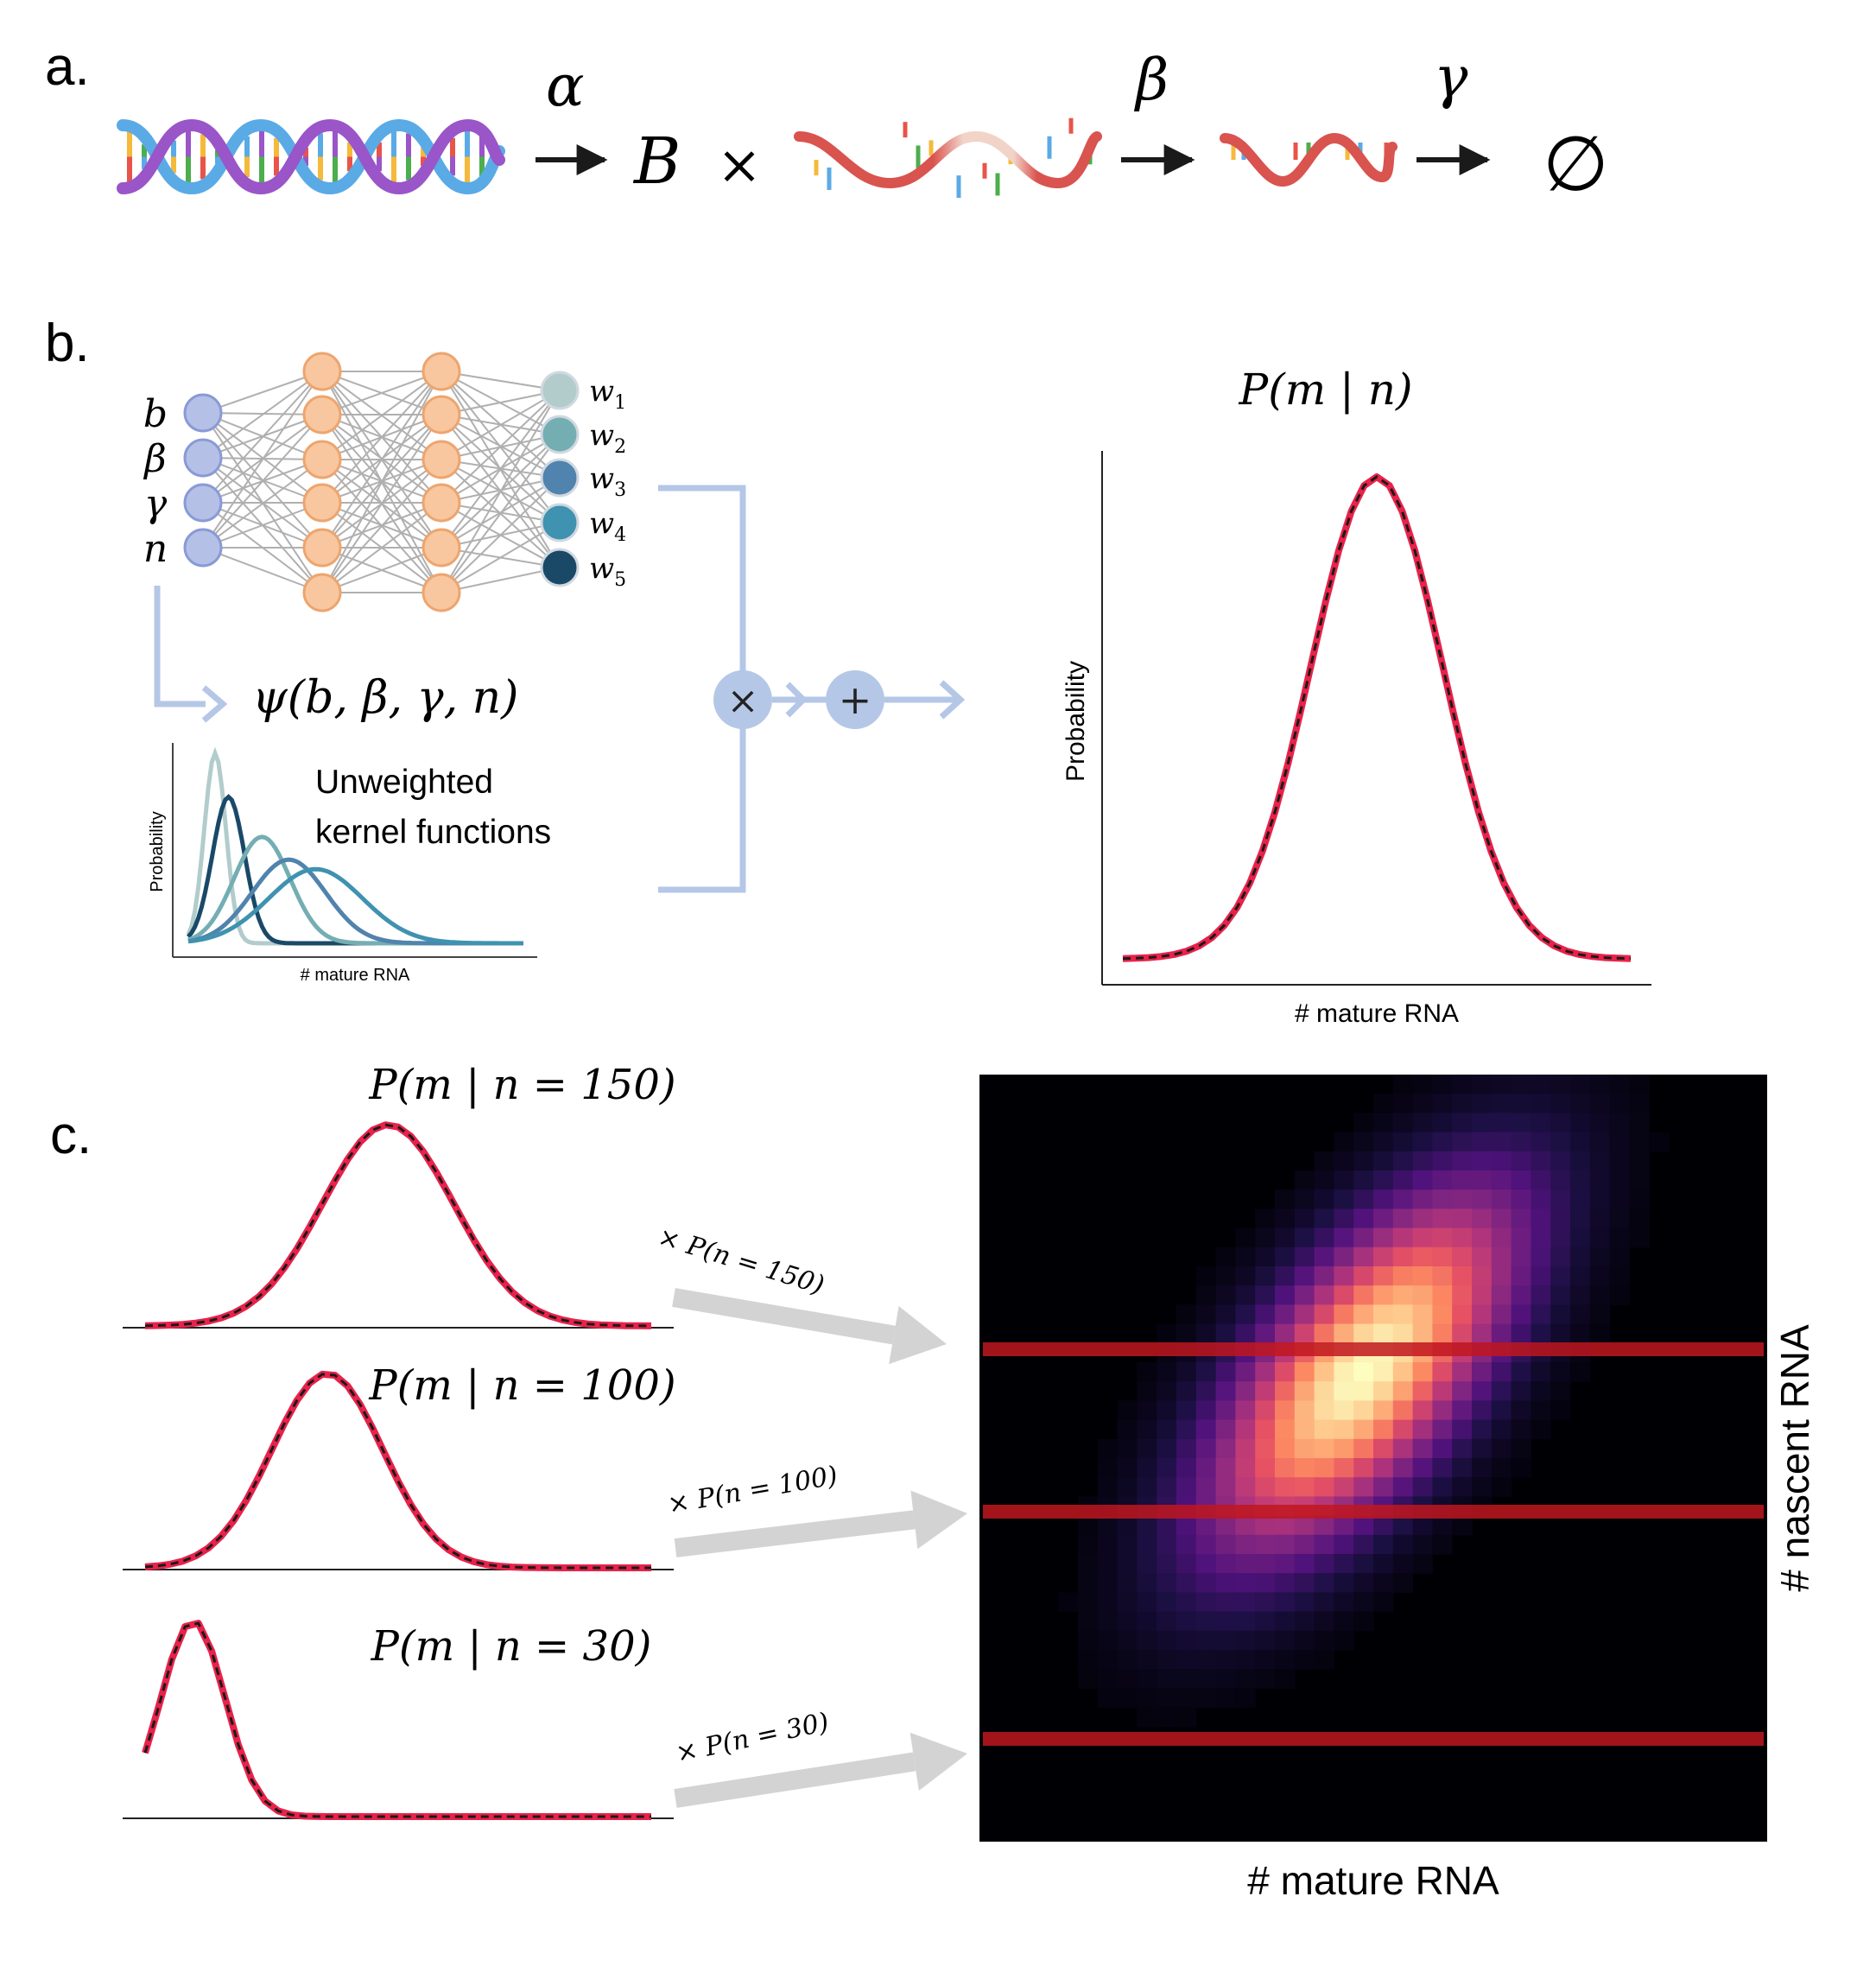 Image resolution: width=1876 pixels, height=1979 pixels. What do you see at coordinates (953, 700) in the screenshot?
I see `sum-output-arrowhead` at bounding box center [953, 700].